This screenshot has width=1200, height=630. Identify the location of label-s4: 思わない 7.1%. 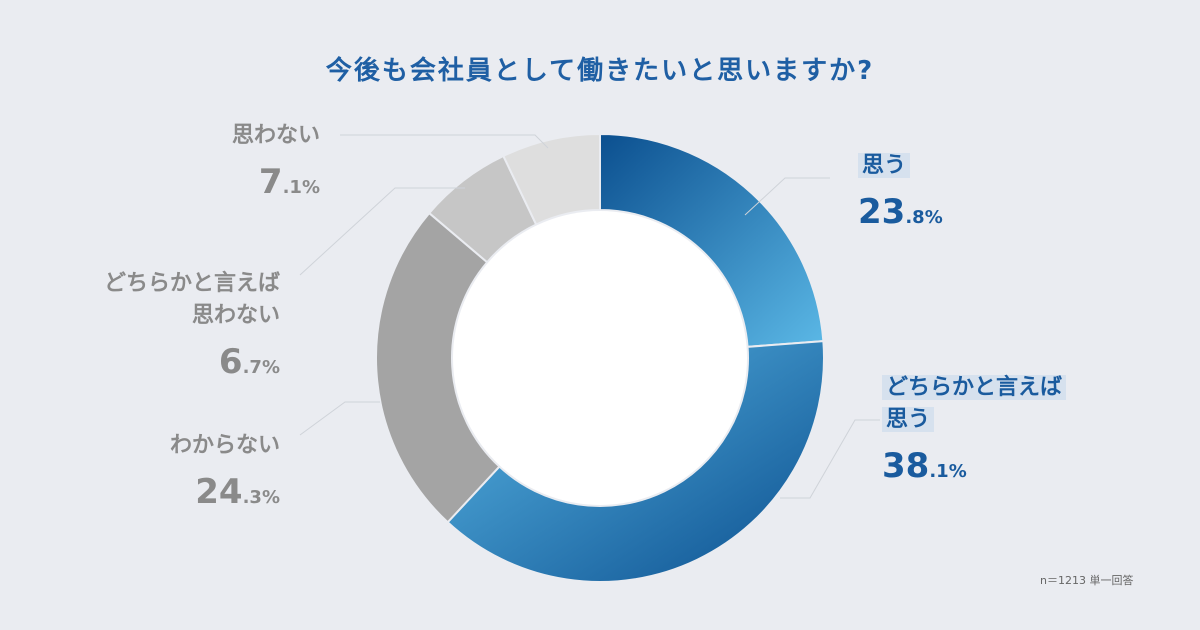
(220, 164).